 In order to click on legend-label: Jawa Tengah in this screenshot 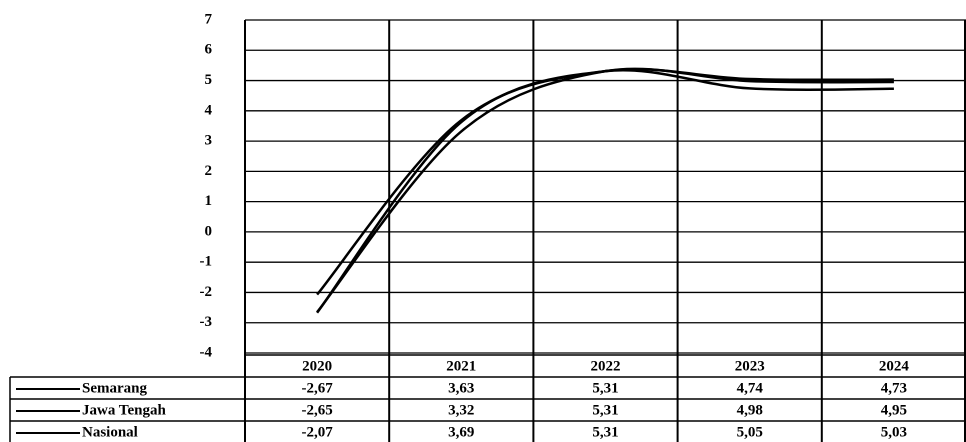, I will do `click(124, 410)`.